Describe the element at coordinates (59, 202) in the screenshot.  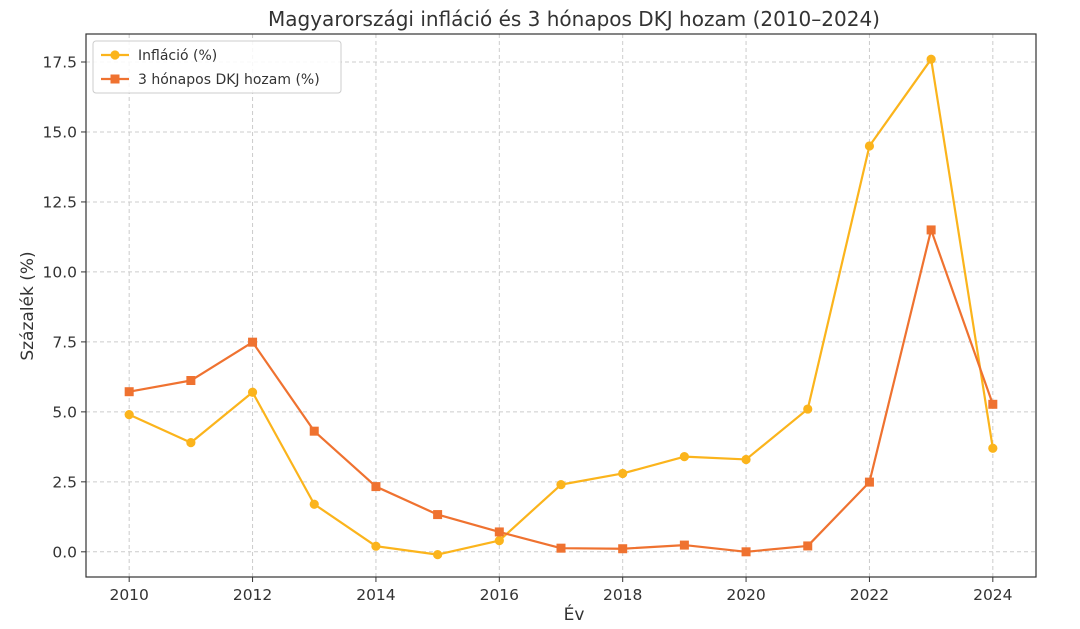
I see `y-tick-label: 12.5` at that location.